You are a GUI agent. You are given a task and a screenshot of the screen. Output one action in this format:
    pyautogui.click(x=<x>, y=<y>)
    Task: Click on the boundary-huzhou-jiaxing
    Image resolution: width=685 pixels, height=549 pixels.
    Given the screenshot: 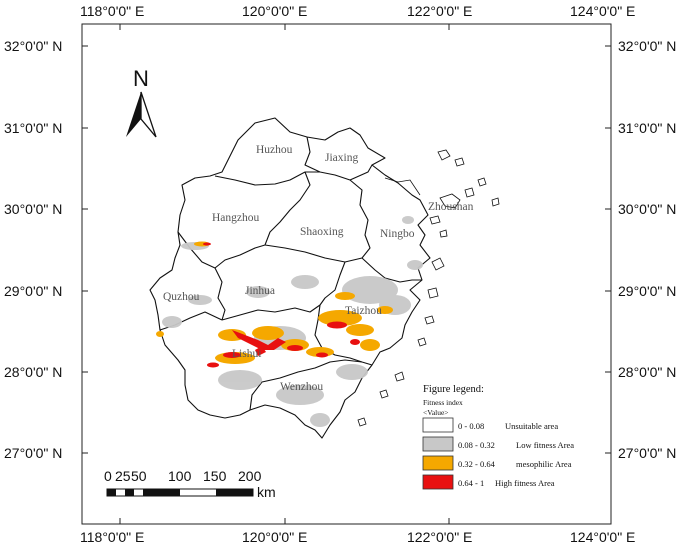 What is the action you would take?
    pyautogui.click(x=312, y=154)
    